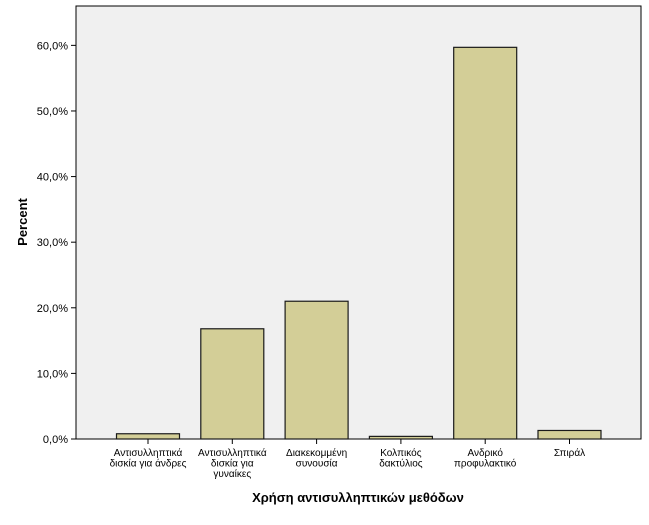 This screenshot has width=649, height=525. I want to click on x-tick-label: δισκία για, so click(232, 464).